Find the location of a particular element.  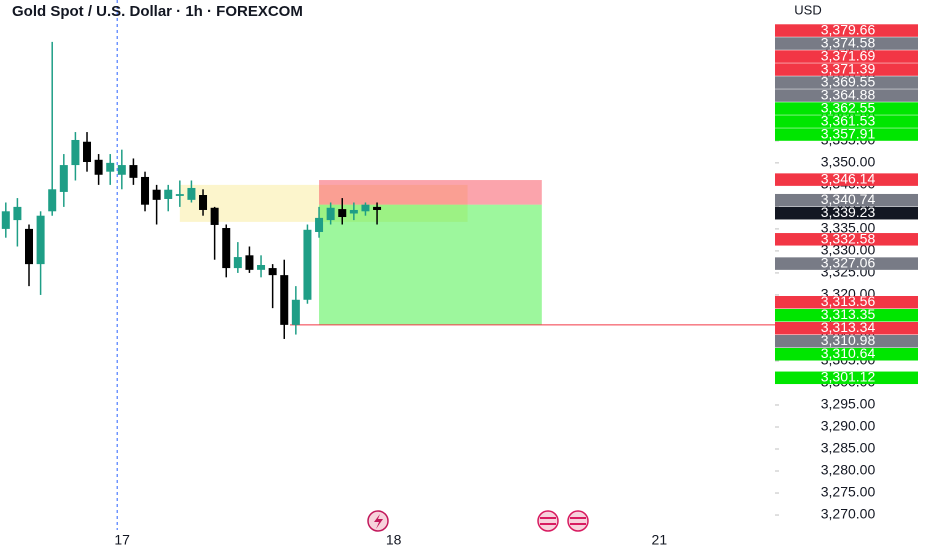

price-tag-label: 3,364.88 is located at coordinates (848, 94).